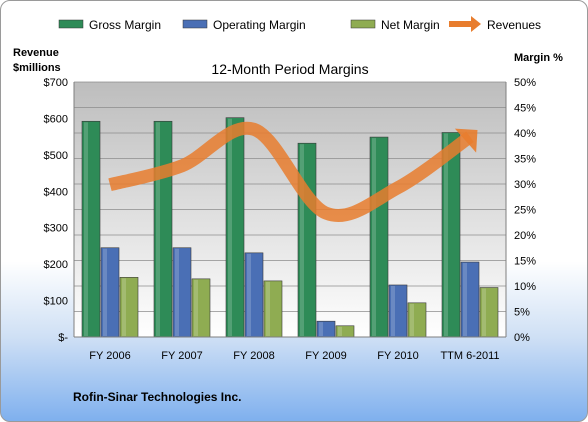 The image size is (588, 422). I want to click on y-left-title-line1: Revenue, so click(36, 53).